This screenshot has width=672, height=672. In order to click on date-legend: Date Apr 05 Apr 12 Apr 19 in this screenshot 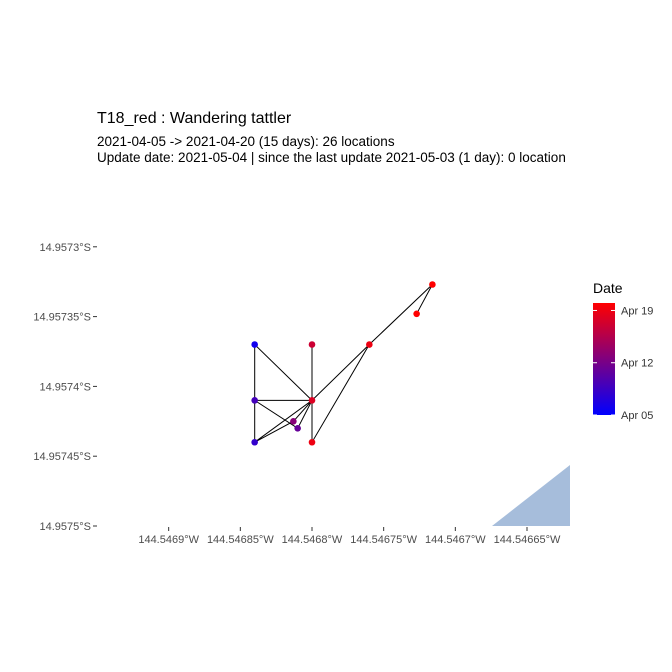, I will do `click(623, 351)`.